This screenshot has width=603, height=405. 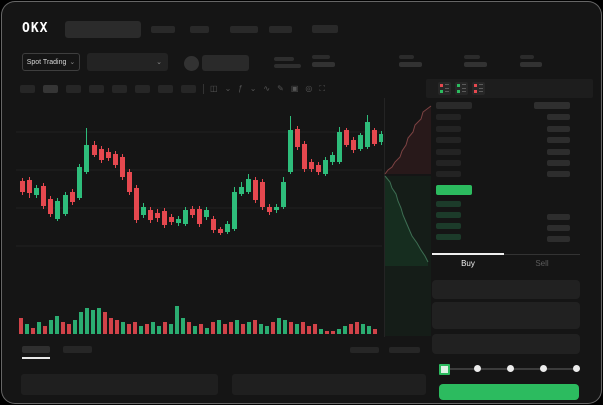 What do you see at coordinates (542, 263) in the screenshot?
I see `tab-sell: Sell` at bounding box center [542, 263].